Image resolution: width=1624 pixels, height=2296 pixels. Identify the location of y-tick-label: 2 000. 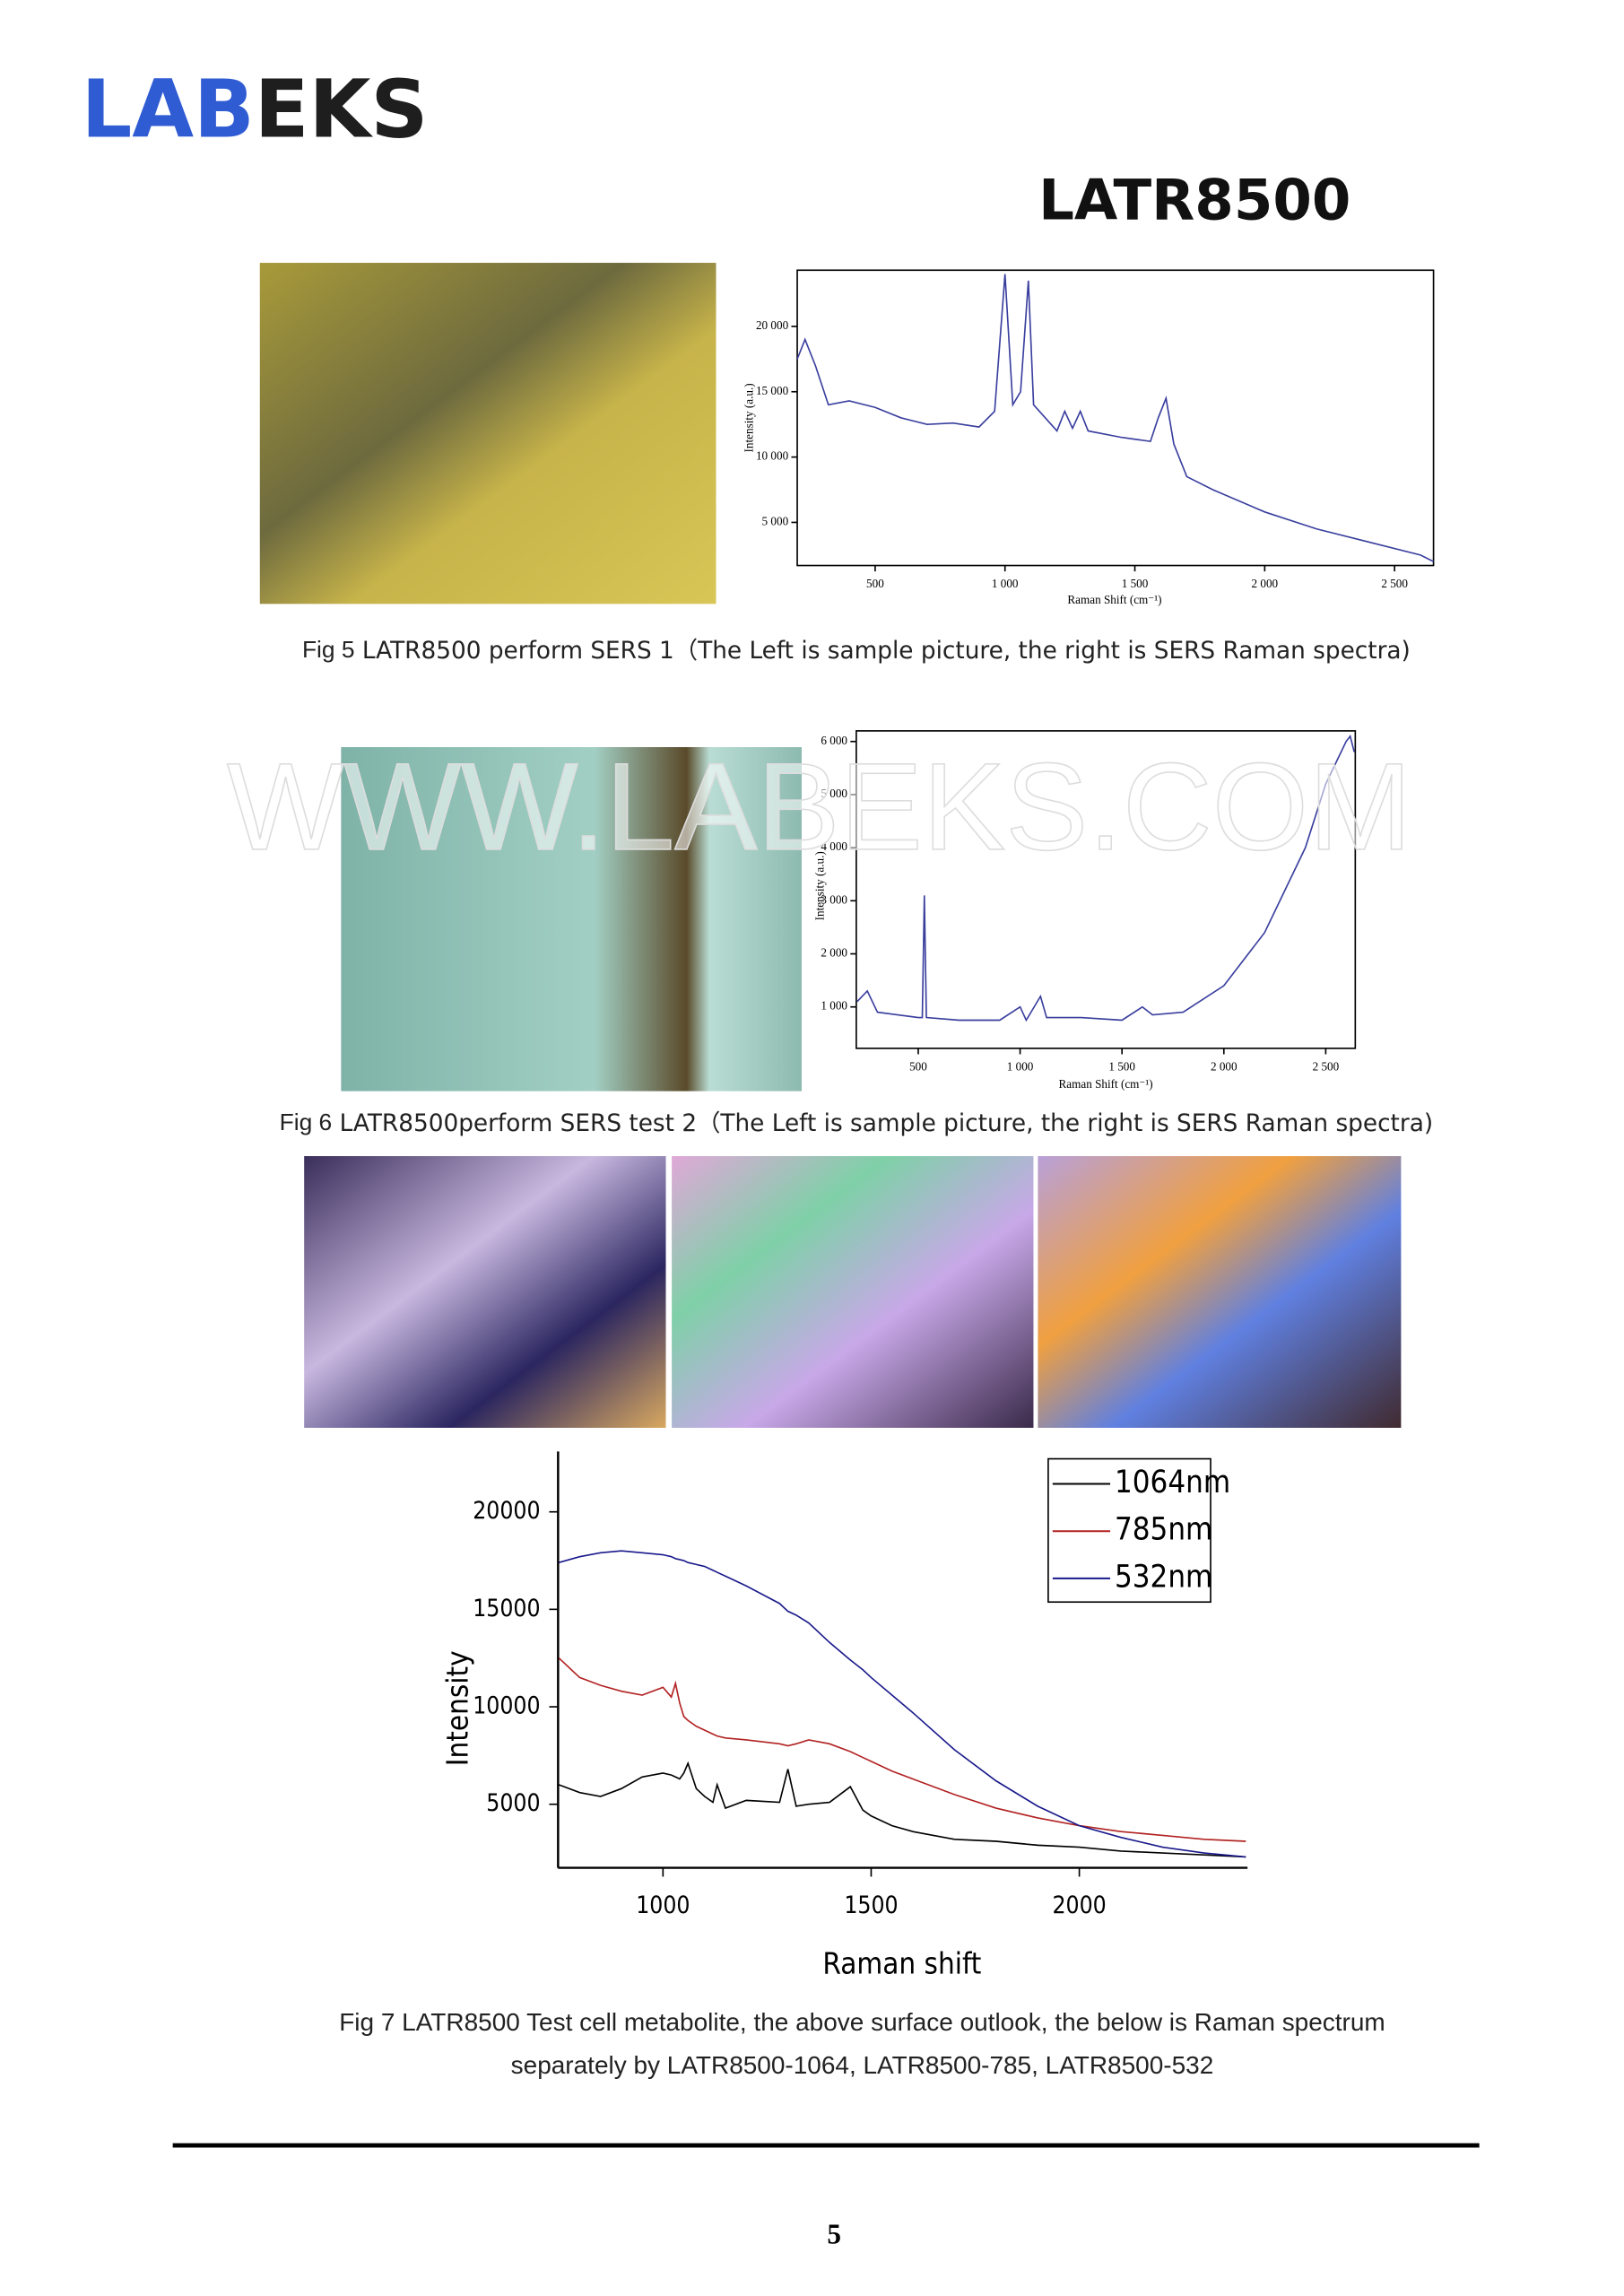
(834, 953).